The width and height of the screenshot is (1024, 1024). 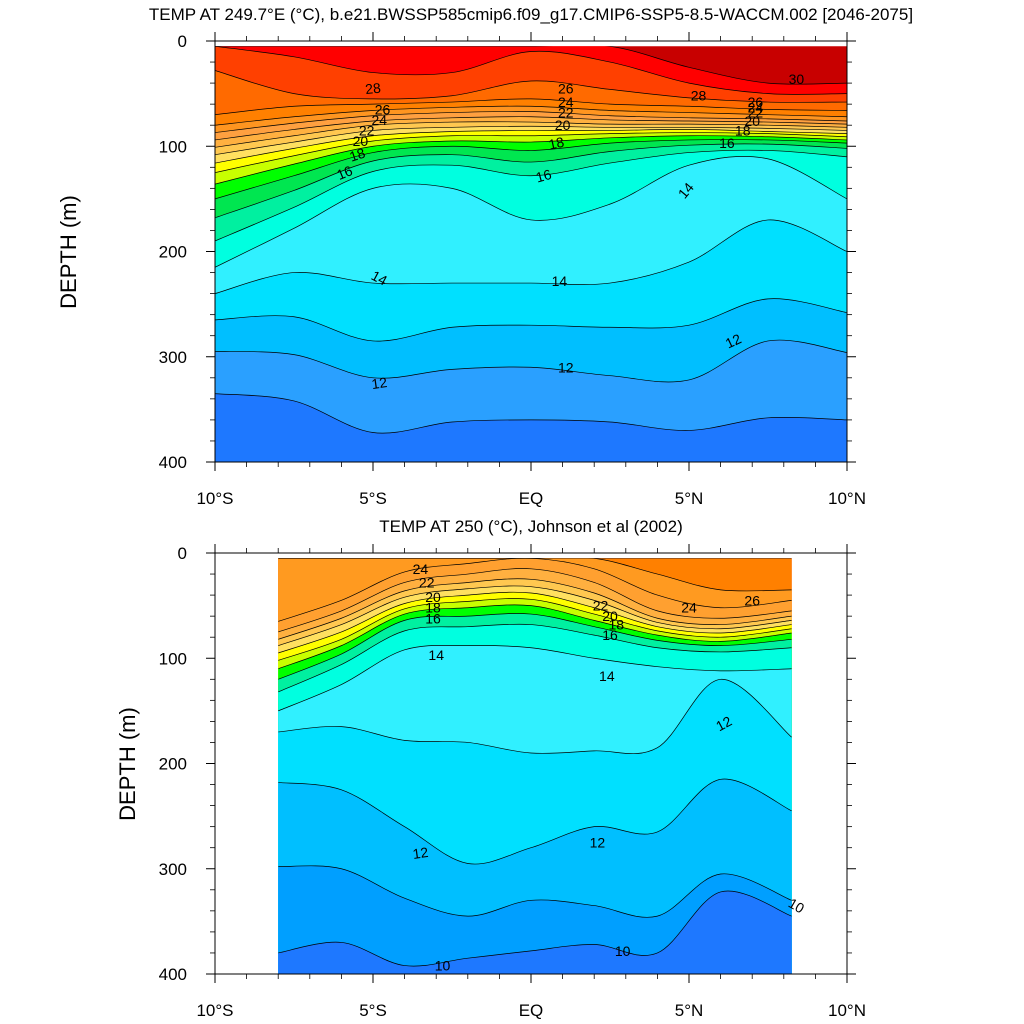 I want to click on contour-label: 30, so click(x=797, y=79).